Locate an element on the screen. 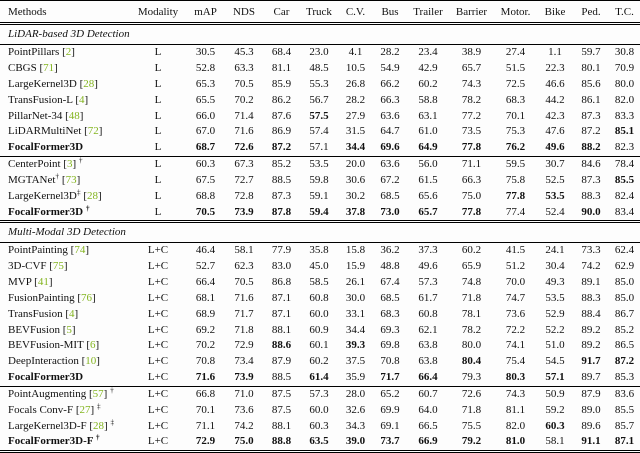 The width and height of the screenshot is (640, 453). column-header: Trailer is located at coordinates (428, 12).